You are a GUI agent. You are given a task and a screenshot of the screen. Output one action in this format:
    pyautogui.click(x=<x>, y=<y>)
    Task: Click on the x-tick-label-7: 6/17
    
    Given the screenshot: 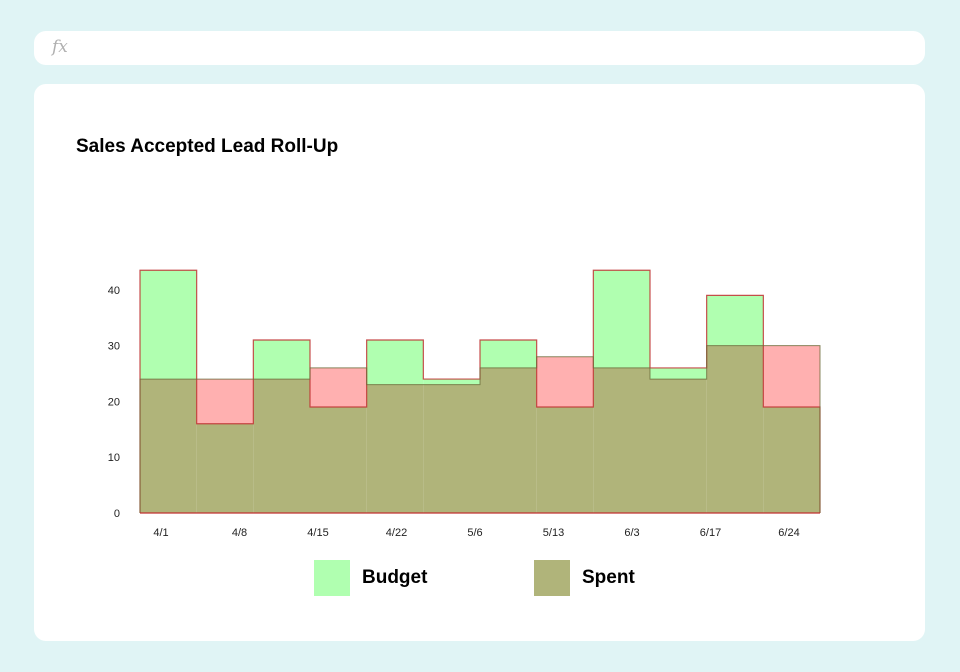 What is the action you would take?
    pyautogui.click(x=710, y=533)
    